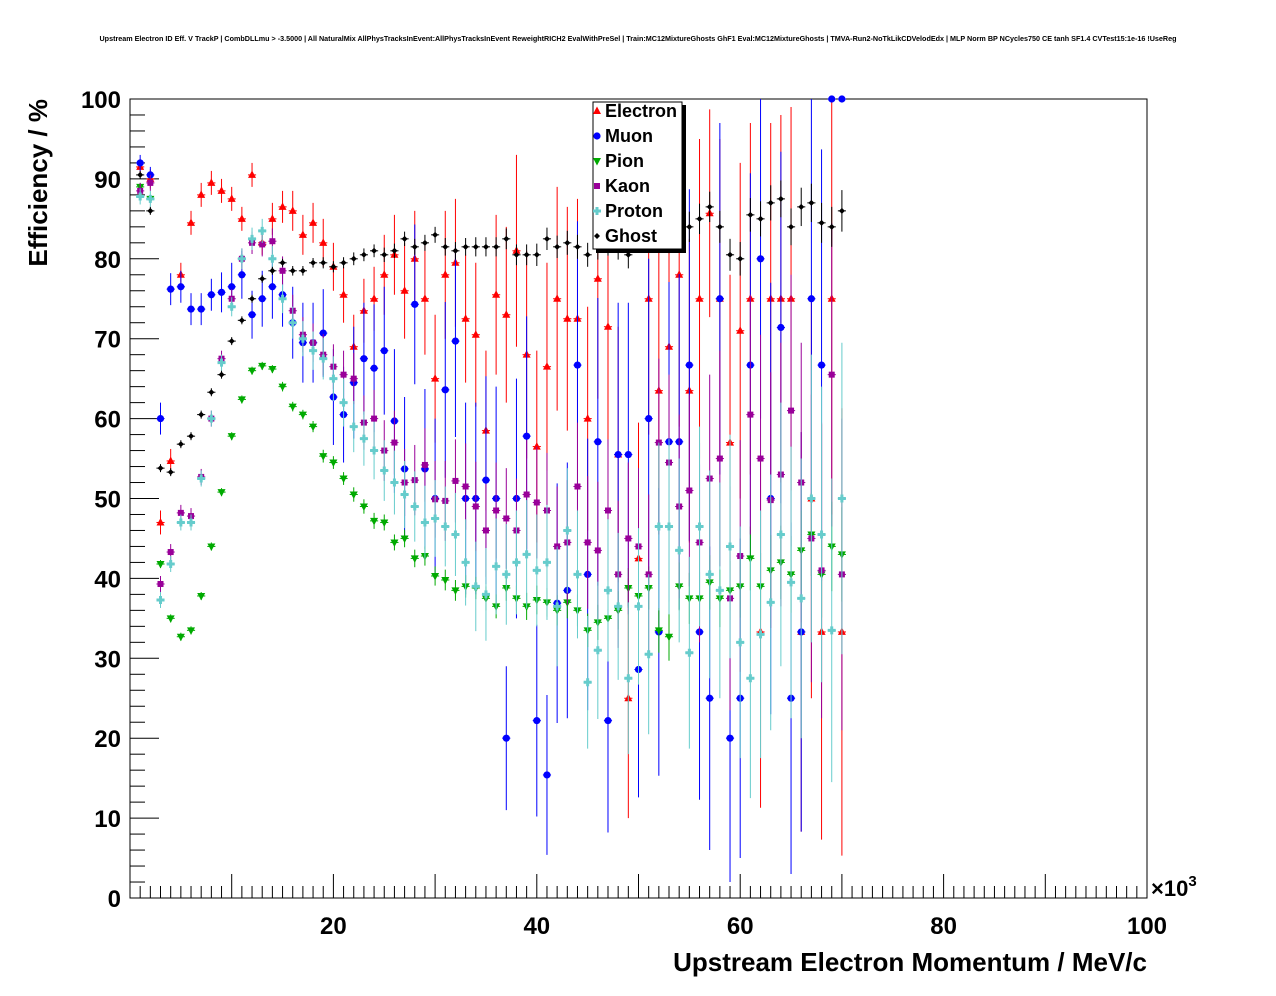 This screenshot has height=996, width=1276. What do you see at coordinates (623, 136) in the screenshot?
I see `legend-entry-muon: Muon` at bounding box center [623, 136].